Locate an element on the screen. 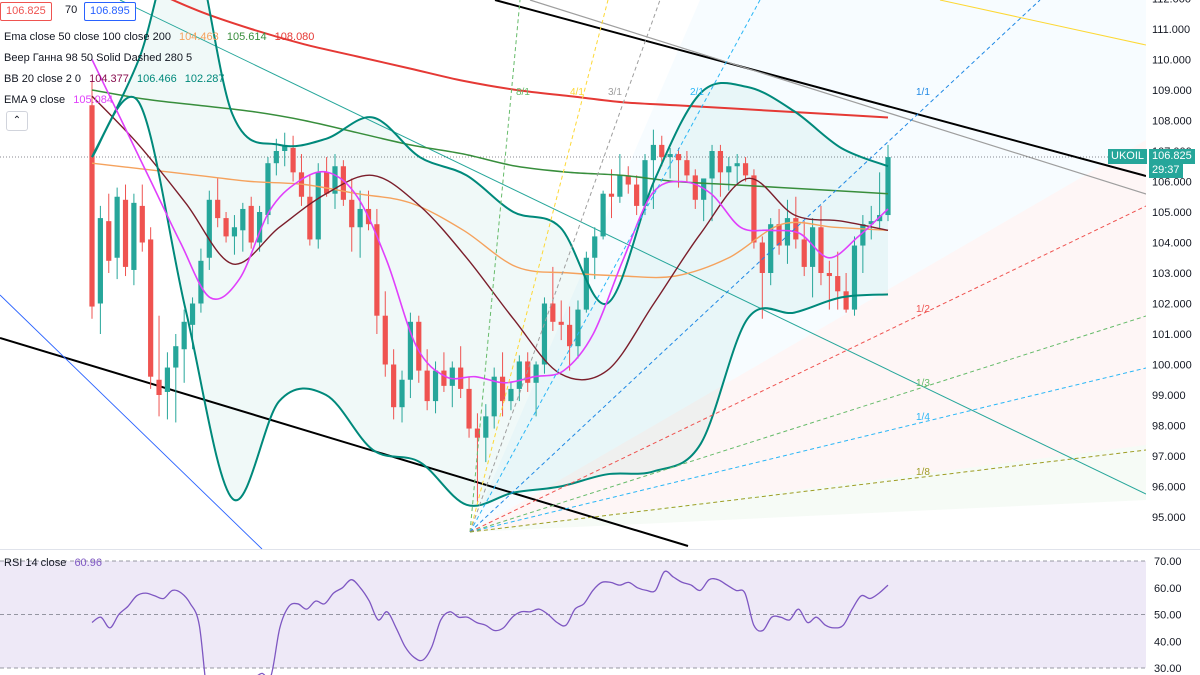 Image resolution: width=1200 pixels, height=675 pixels. indicator-value: 102.287 is located at coordinates (204, 79).